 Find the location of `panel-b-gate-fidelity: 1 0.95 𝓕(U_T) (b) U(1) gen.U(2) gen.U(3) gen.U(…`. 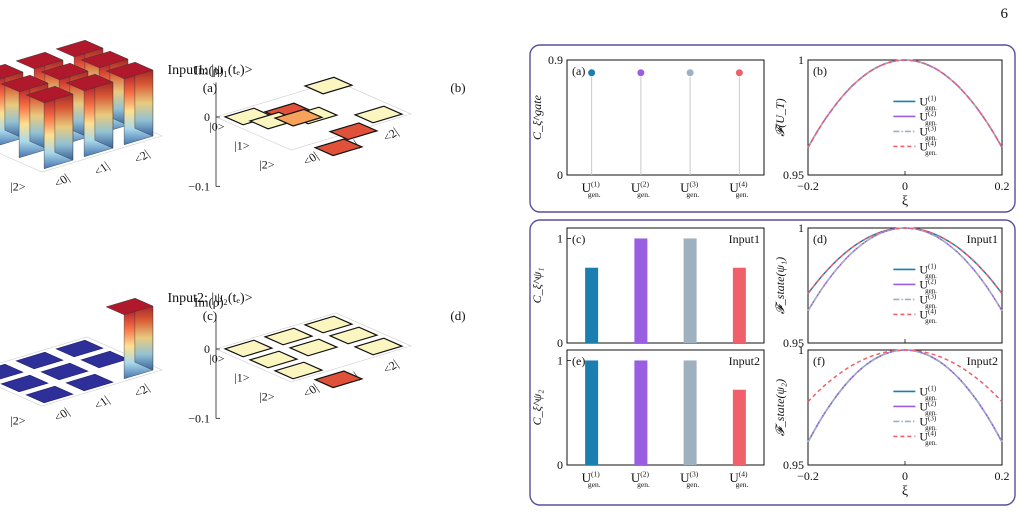

panel-b-gate-fidelity: 1 0.95 𝓕(U_T) (b) U(1) gen.U(2) gen.U(3) gen.U(… is located at coordinates (891, 131).